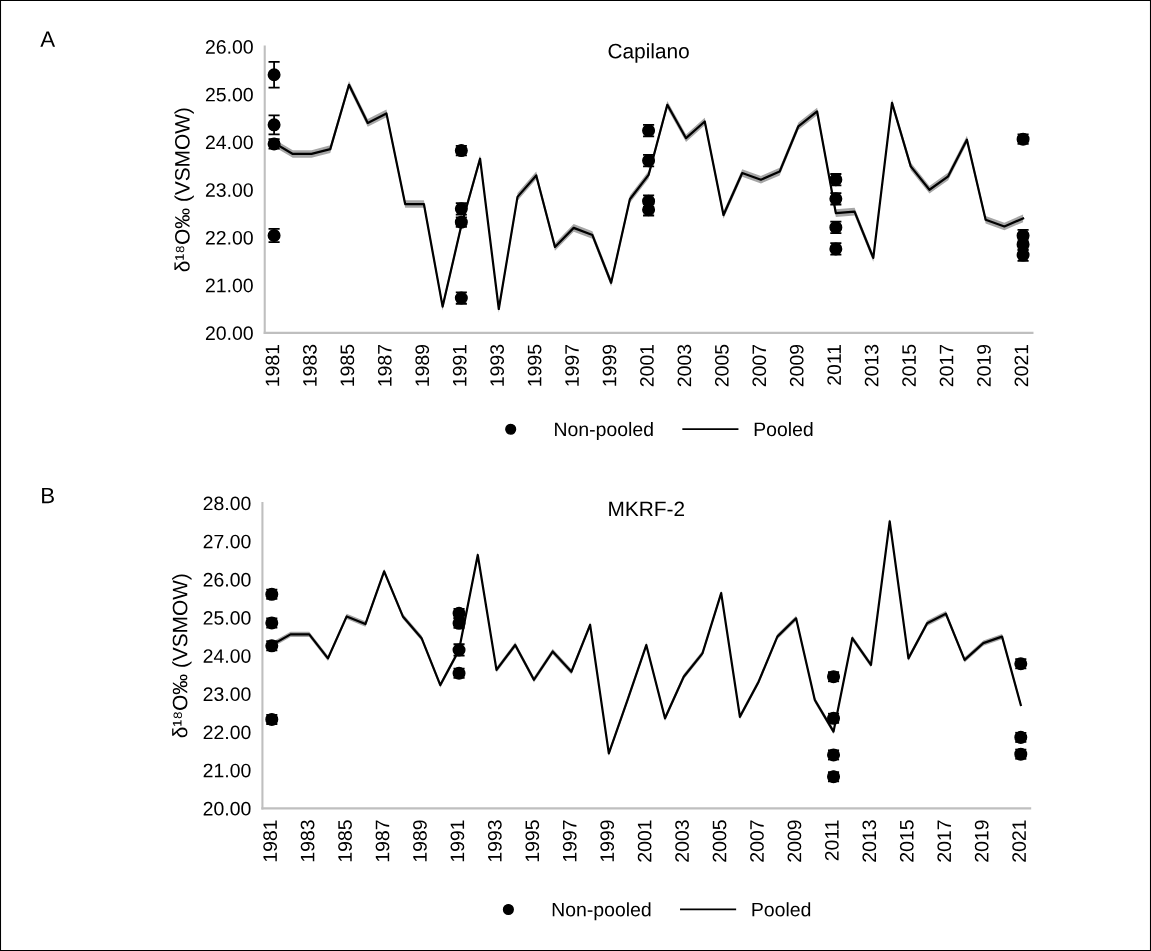 This screenshot has width=1151, height=951. Describe the element at coordinates (227, 503) in the screenshot. I see `y-tick-label: 28.00` at that location.